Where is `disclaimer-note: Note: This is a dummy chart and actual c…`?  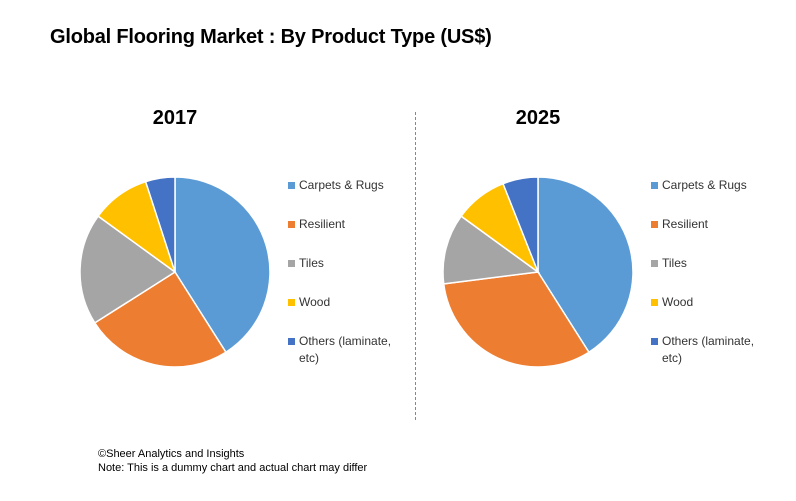 disclaimer-note: Note: This is a dummy chart and actual c… is located at coordinates (233, 468).